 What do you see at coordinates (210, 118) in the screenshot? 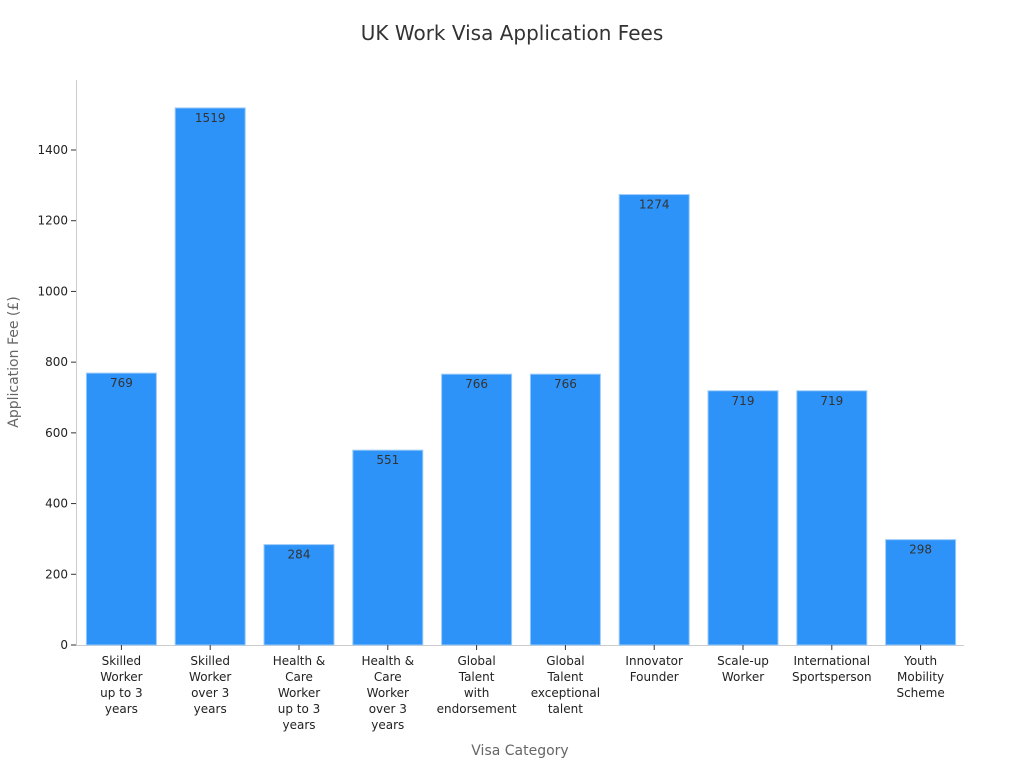
I see `data-label: 1519` at bounding box center [210, 118].